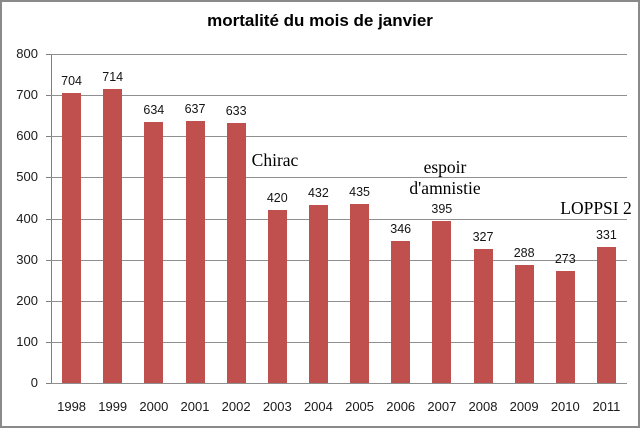 The image size is (640, 428). Describe the element at coordinates (318, 406) in the screenshot. I see `x-axis-label-2004: 2004` at that location.